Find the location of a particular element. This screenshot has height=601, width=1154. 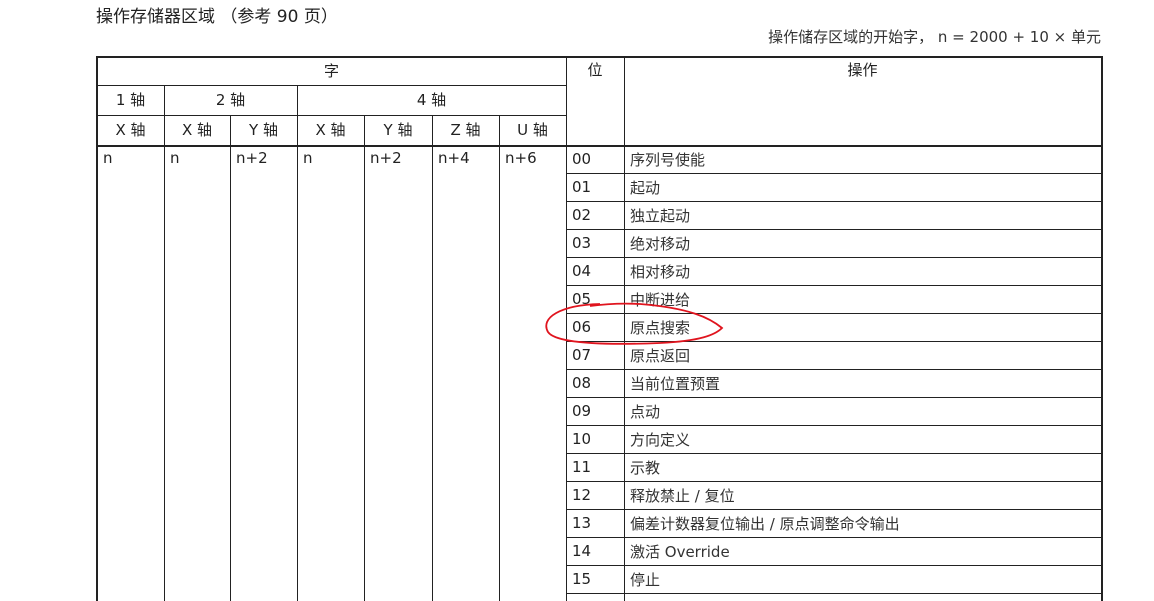

operation-name: 激活 Override is located at coordinates (680, 552).